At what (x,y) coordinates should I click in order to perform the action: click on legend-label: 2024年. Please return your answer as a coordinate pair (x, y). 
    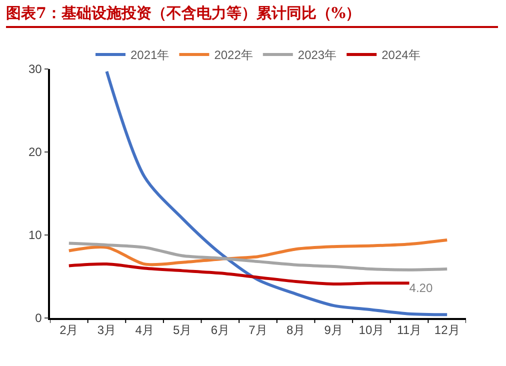
    Looking at the image, I should click on (401, 55).